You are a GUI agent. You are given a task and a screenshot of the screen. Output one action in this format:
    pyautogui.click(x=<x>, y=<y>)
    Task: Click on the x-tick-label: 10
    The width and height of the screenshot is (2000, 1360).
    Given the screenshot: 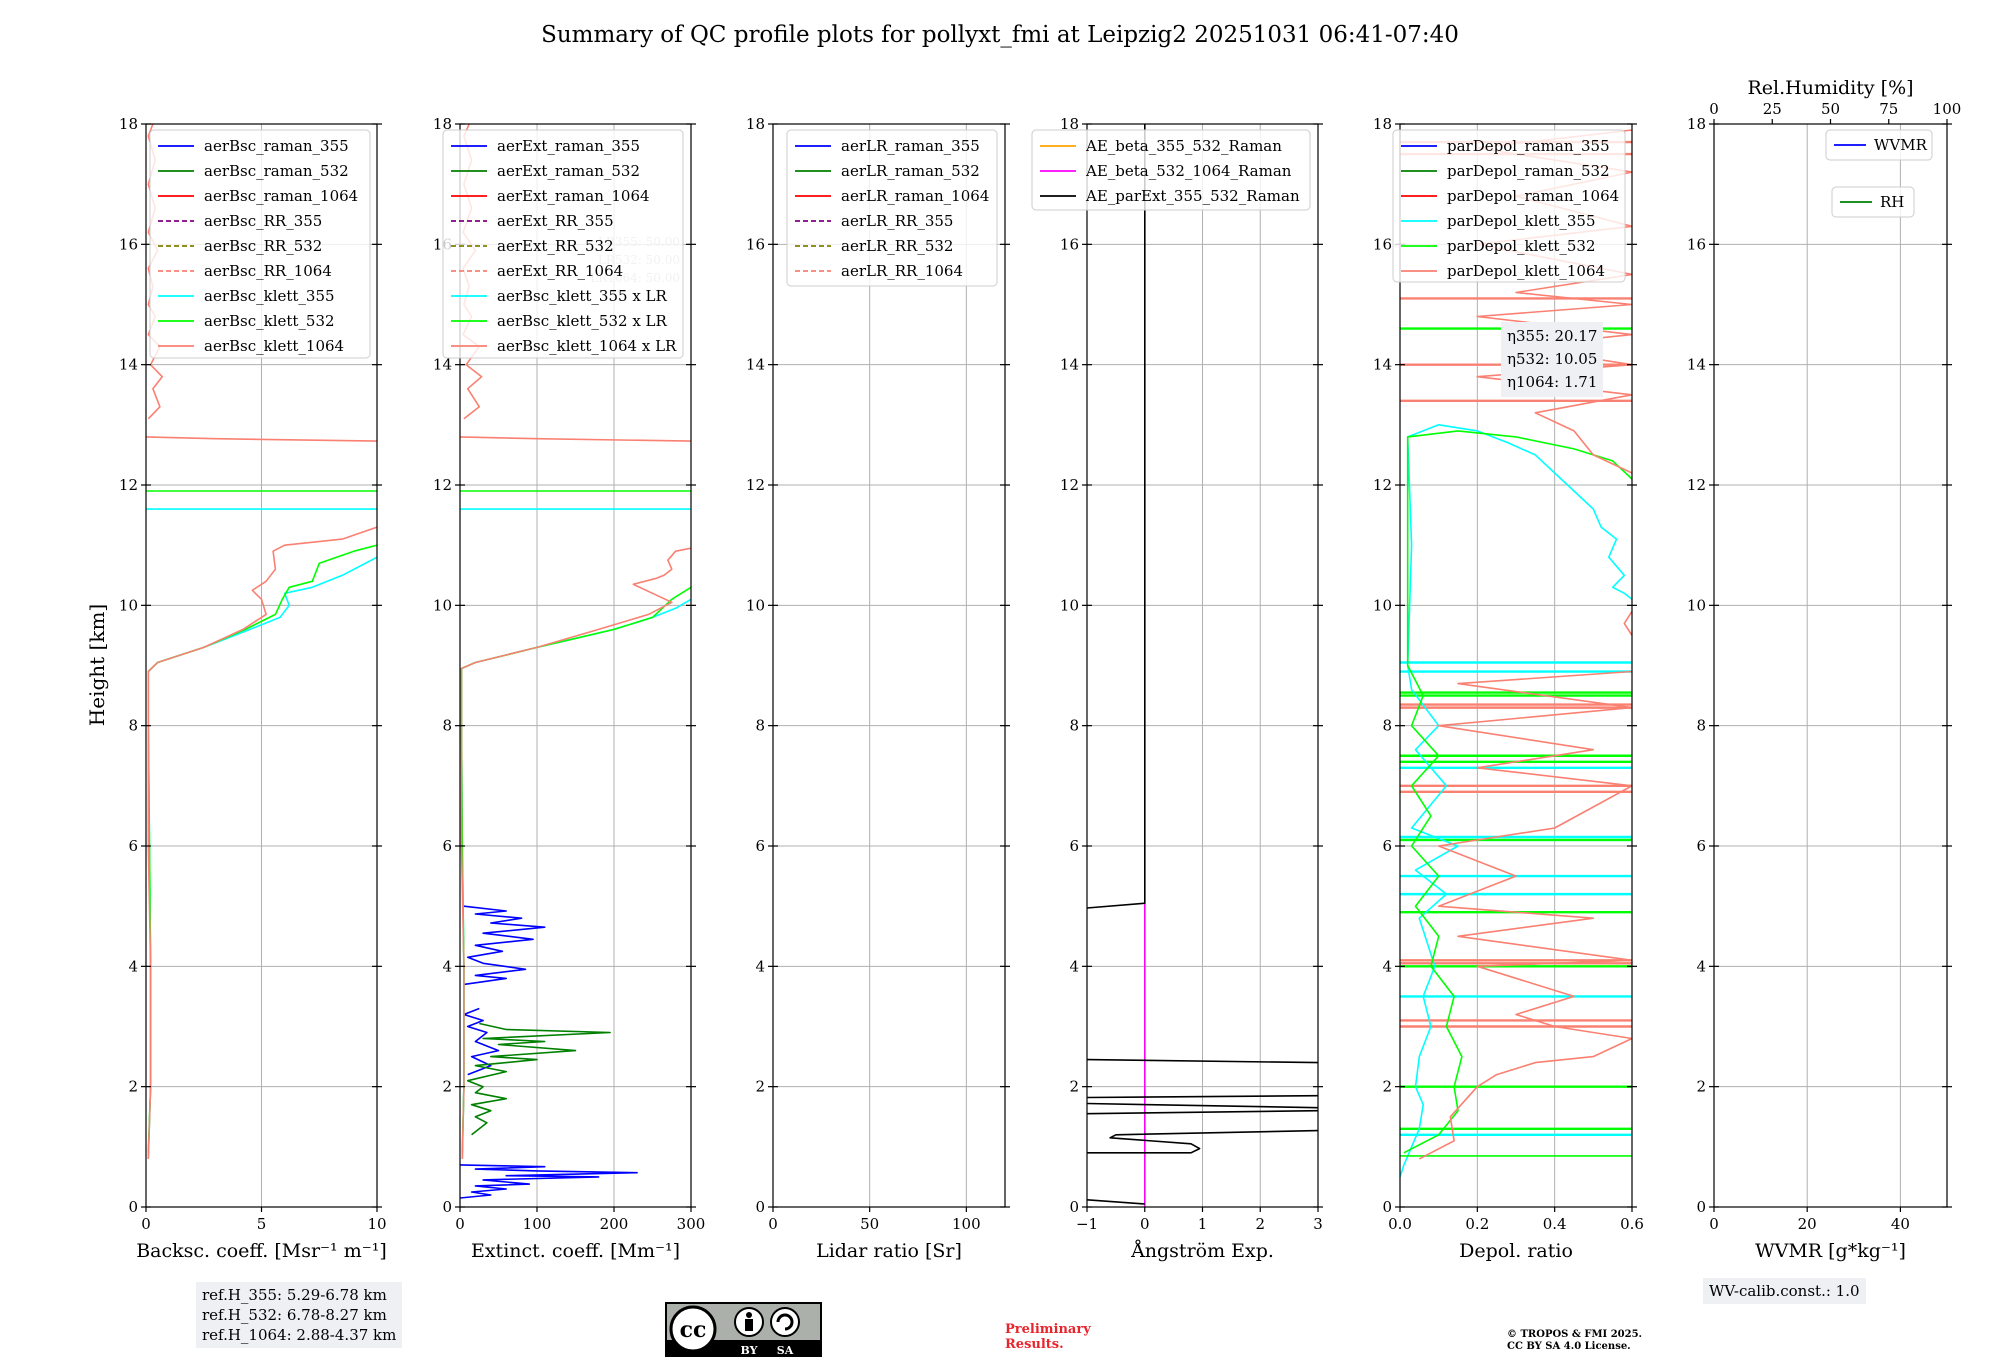 What is the action you would take?
    pyautogui.click(x=376, y=1224)
    